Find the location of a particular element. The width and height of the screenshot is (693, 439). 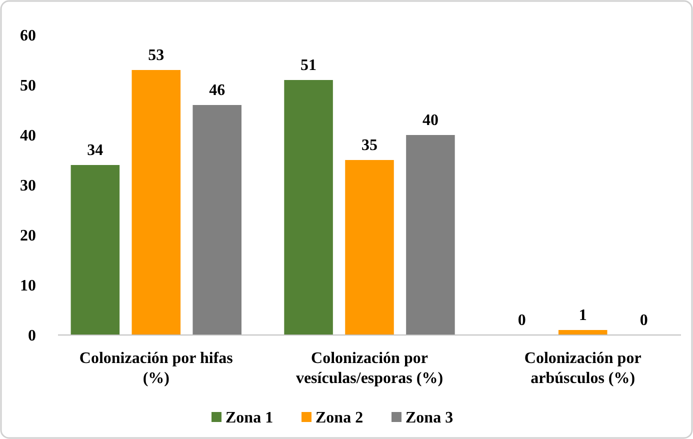

data-label: 53 is located at coordinates (156, 55).